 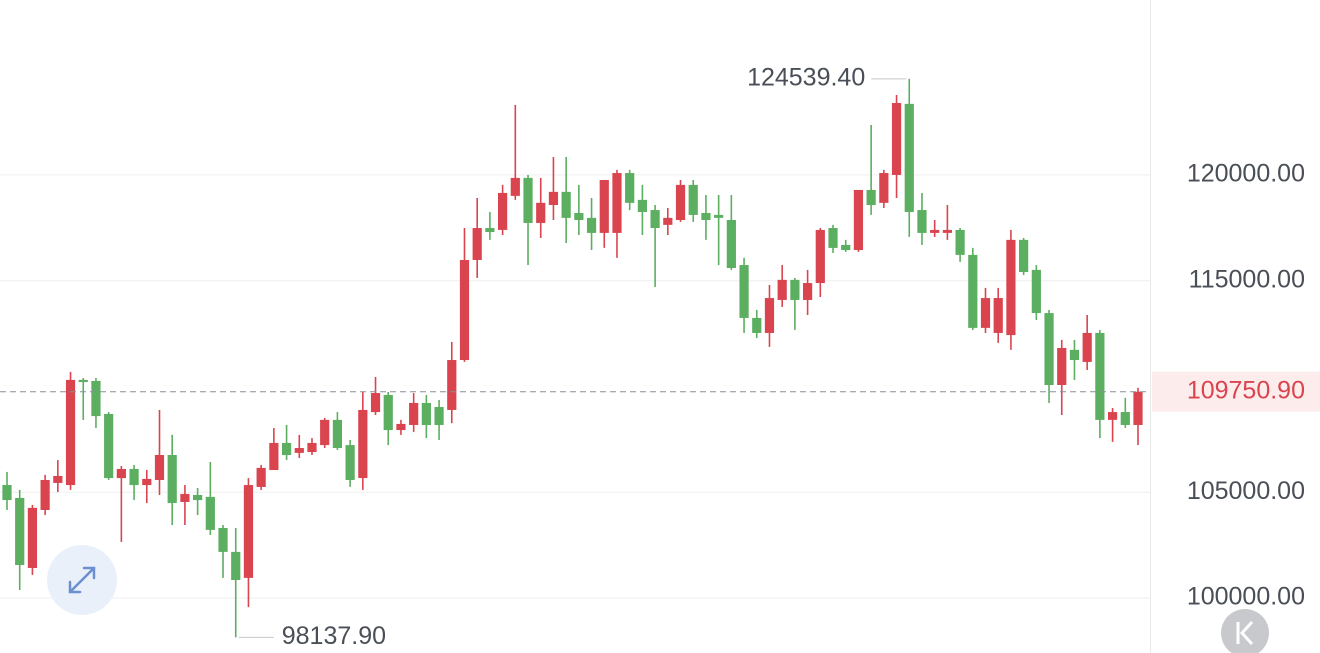 I want to click on y-tick-label: 120000.00, so click(x=1246, y=174).